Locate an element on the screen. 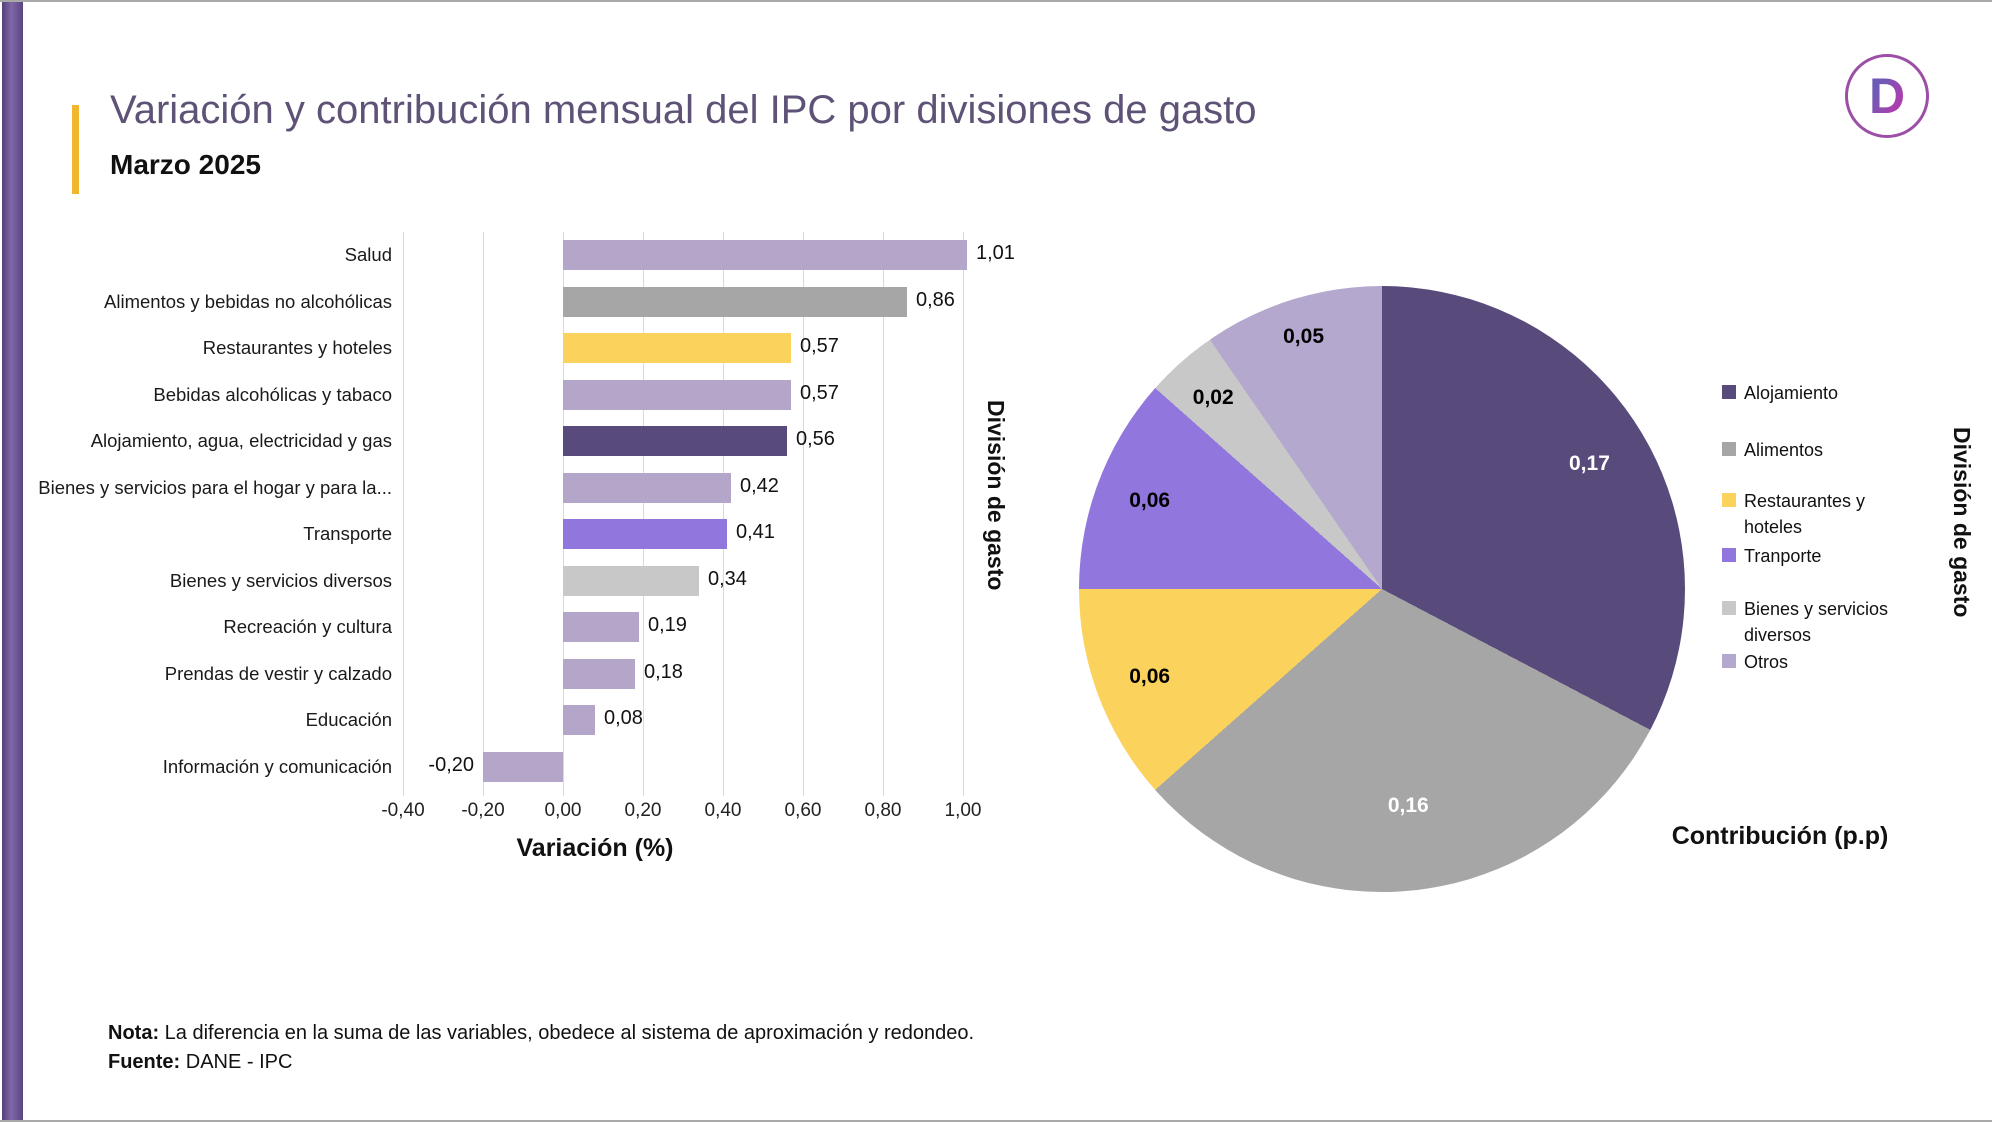 Image resolution: width=1992 pixels, height=1122 pixels. bar-category-label: Recreación y cultura is located at coordinates (307, 627).